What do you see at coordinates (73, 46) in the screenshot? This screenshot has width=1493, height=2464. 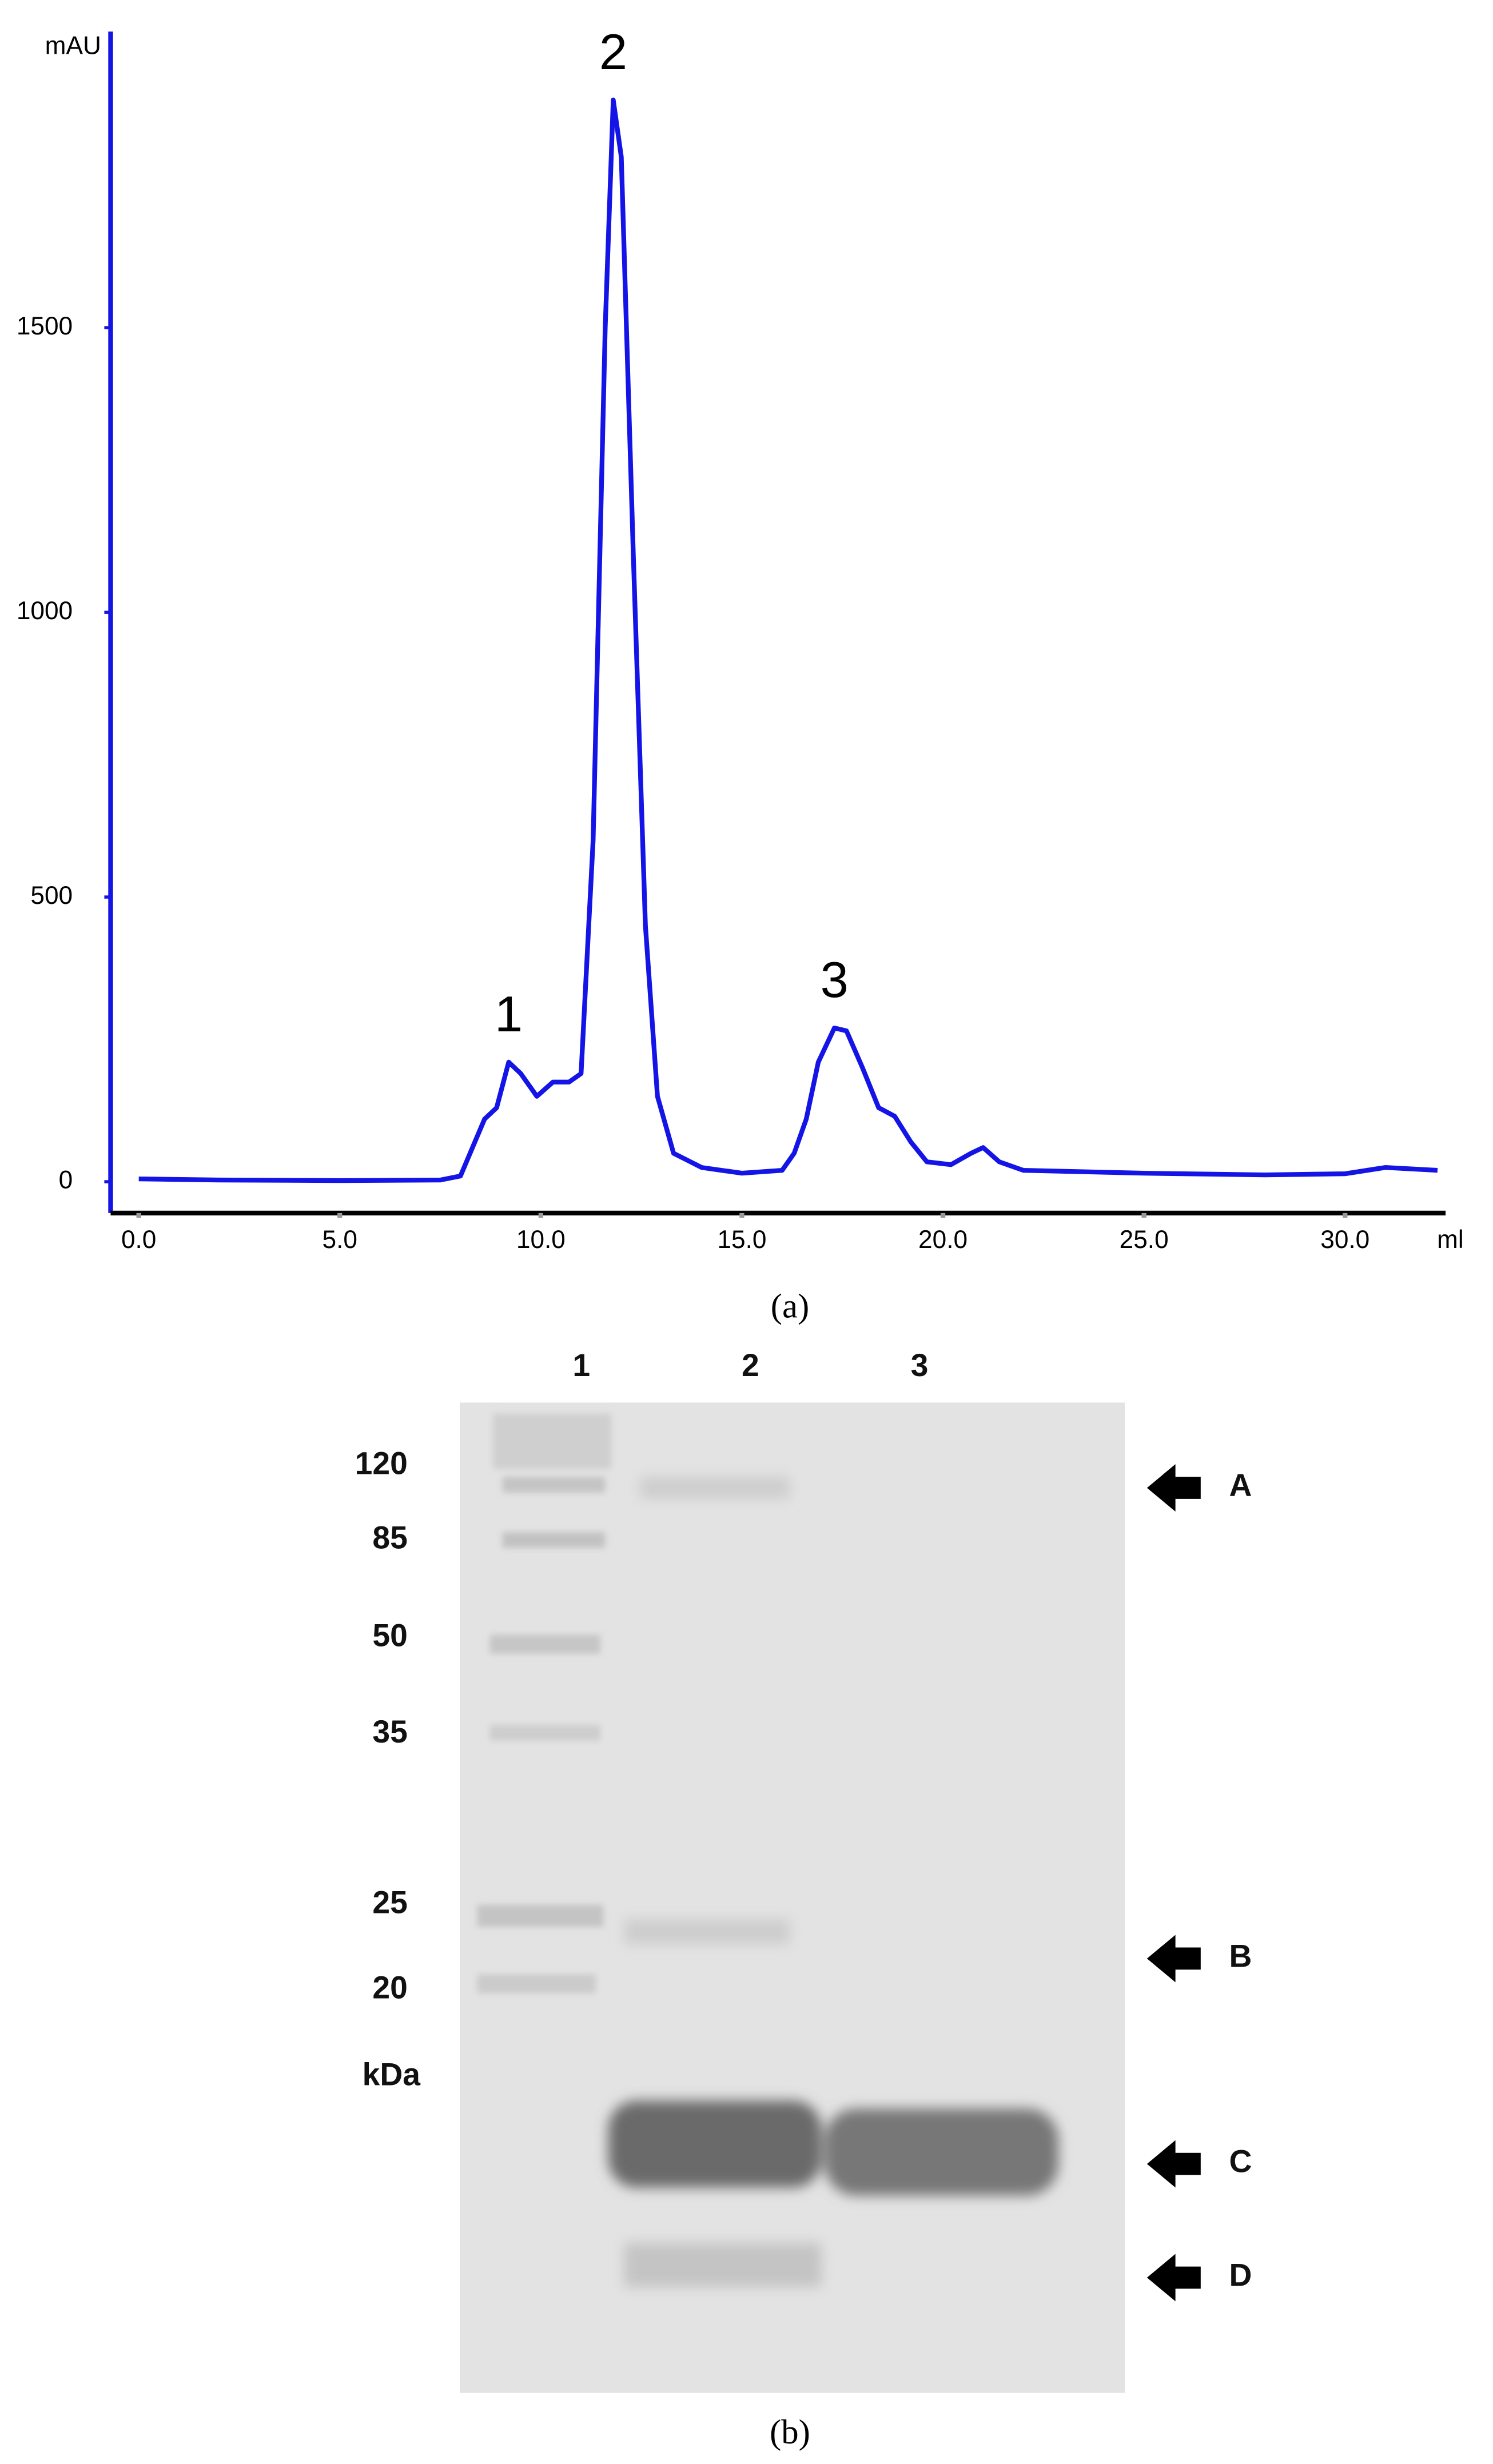 I see `y-axis-label: mAU` at bounding box center [73, 46].